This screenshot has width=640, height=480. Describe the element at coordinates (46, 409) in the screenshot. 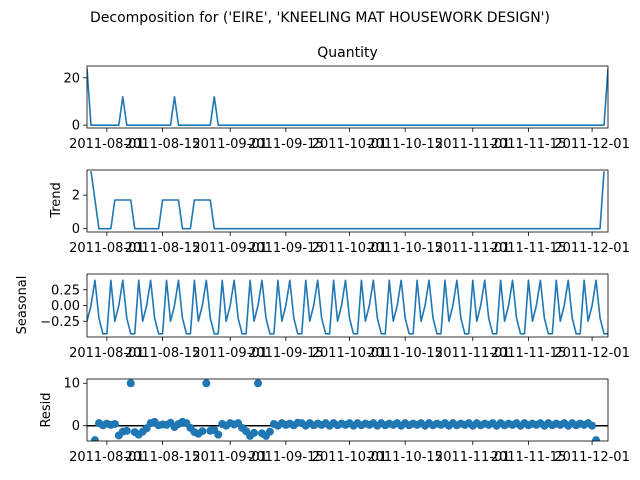

I see `resid-ylabel: Resid` at that location.